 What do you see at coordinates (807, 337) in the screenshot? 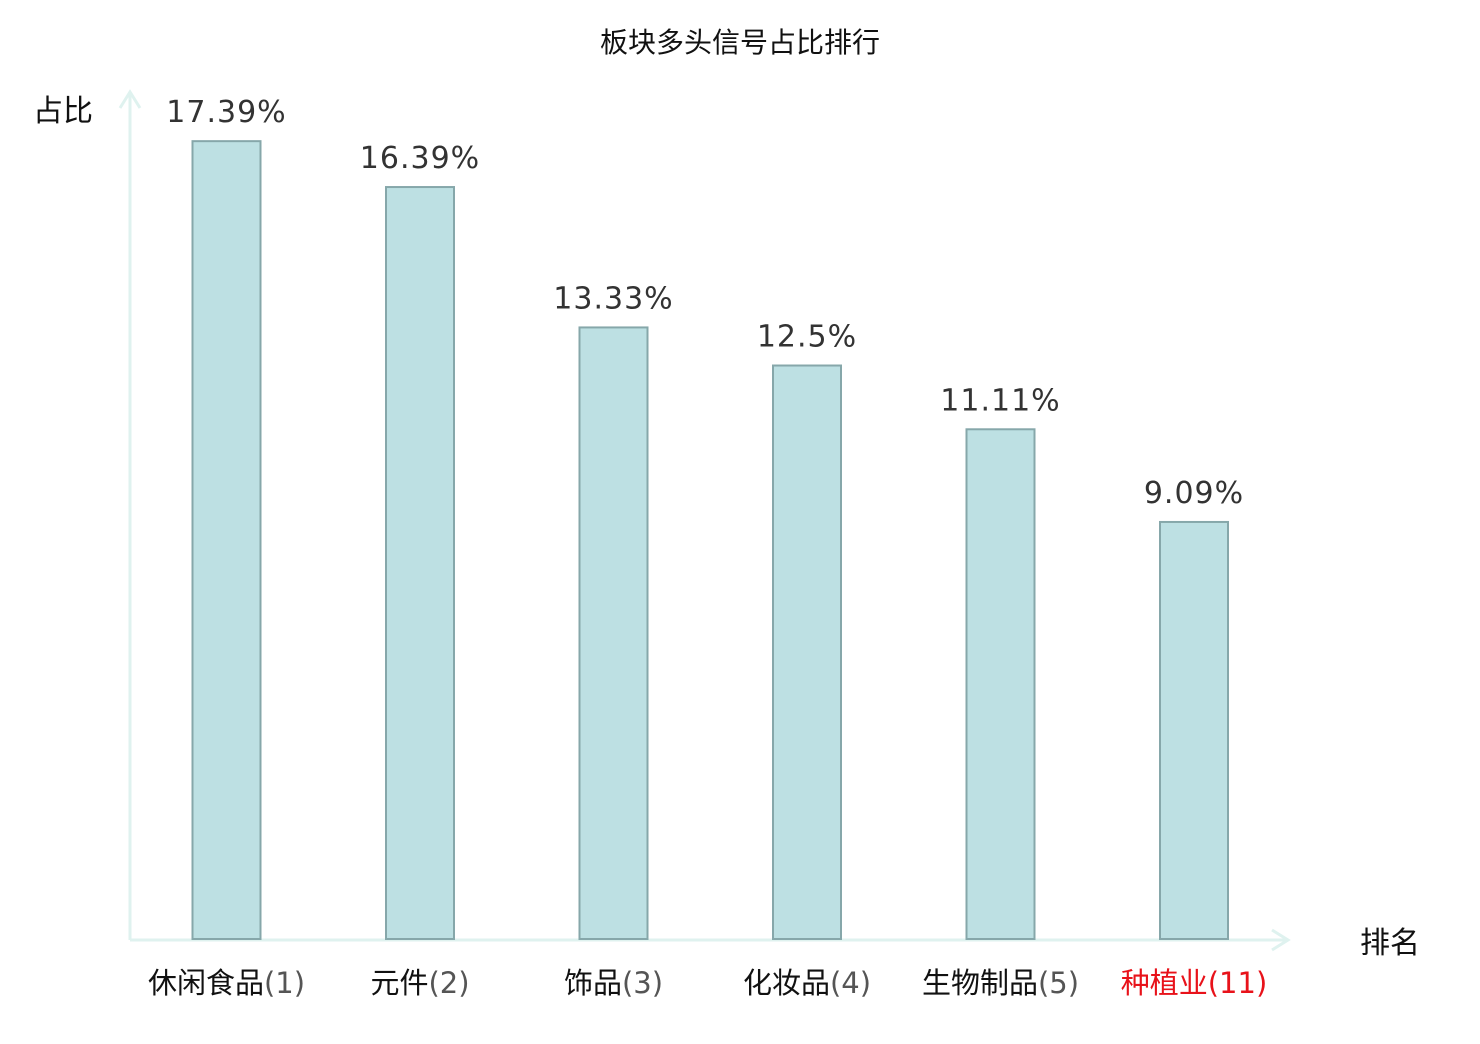
I see `data-label: 12.5%` at bounding box center [807, 337].